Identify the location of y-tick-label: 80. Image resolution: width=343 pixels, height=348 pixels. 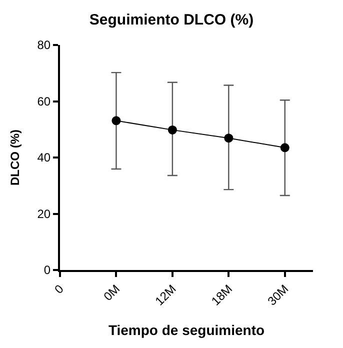
(44, 45).